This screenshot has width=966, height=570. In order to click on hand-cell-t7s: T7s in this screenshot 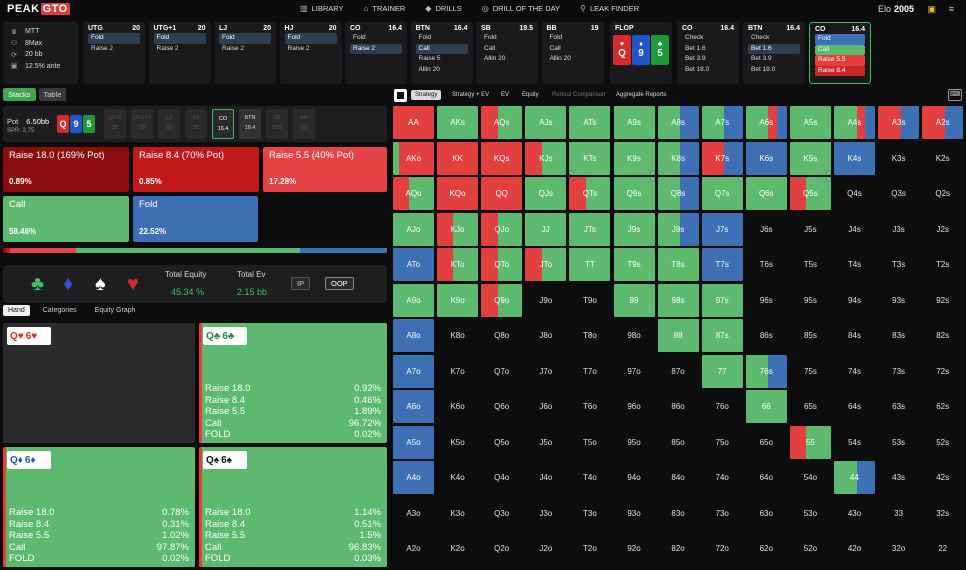, I will do `click(722, 264)`.